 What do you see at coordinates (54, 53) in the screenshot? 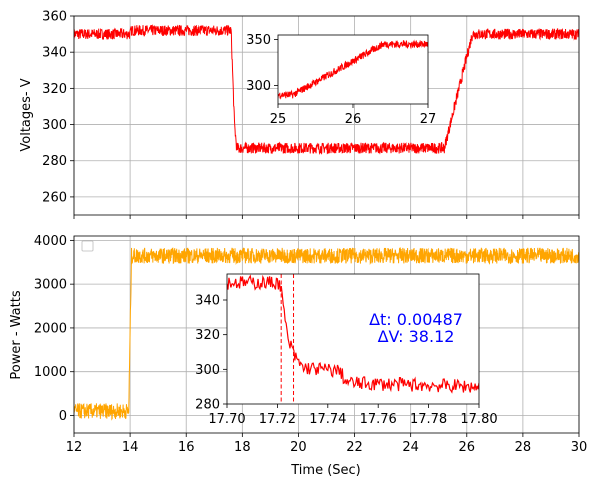
I see `y-tick-label: 340` at bounding box center [54, 53].